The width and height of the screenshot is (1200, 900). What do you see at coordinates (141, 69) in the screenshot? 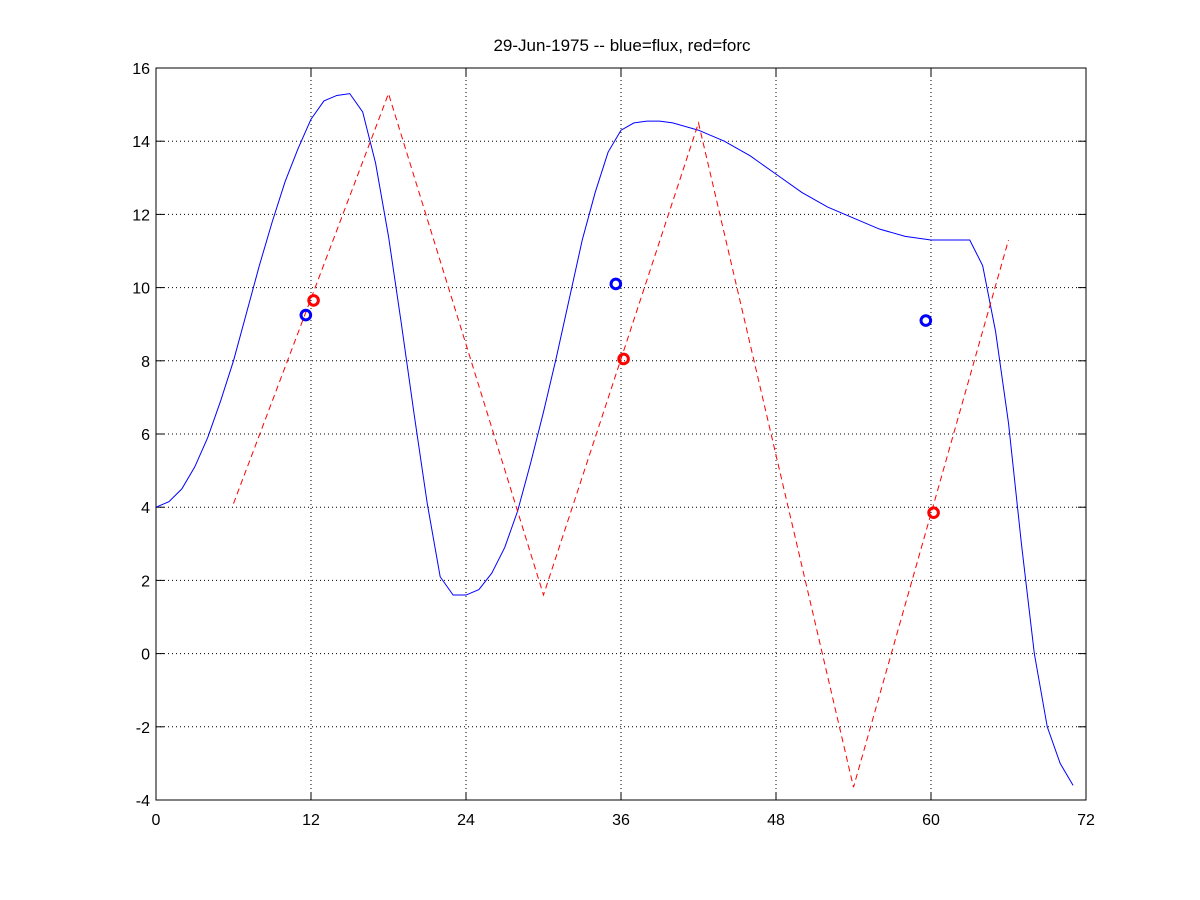
I see `y-tick-label: 16` at bounding box center [141, 69].